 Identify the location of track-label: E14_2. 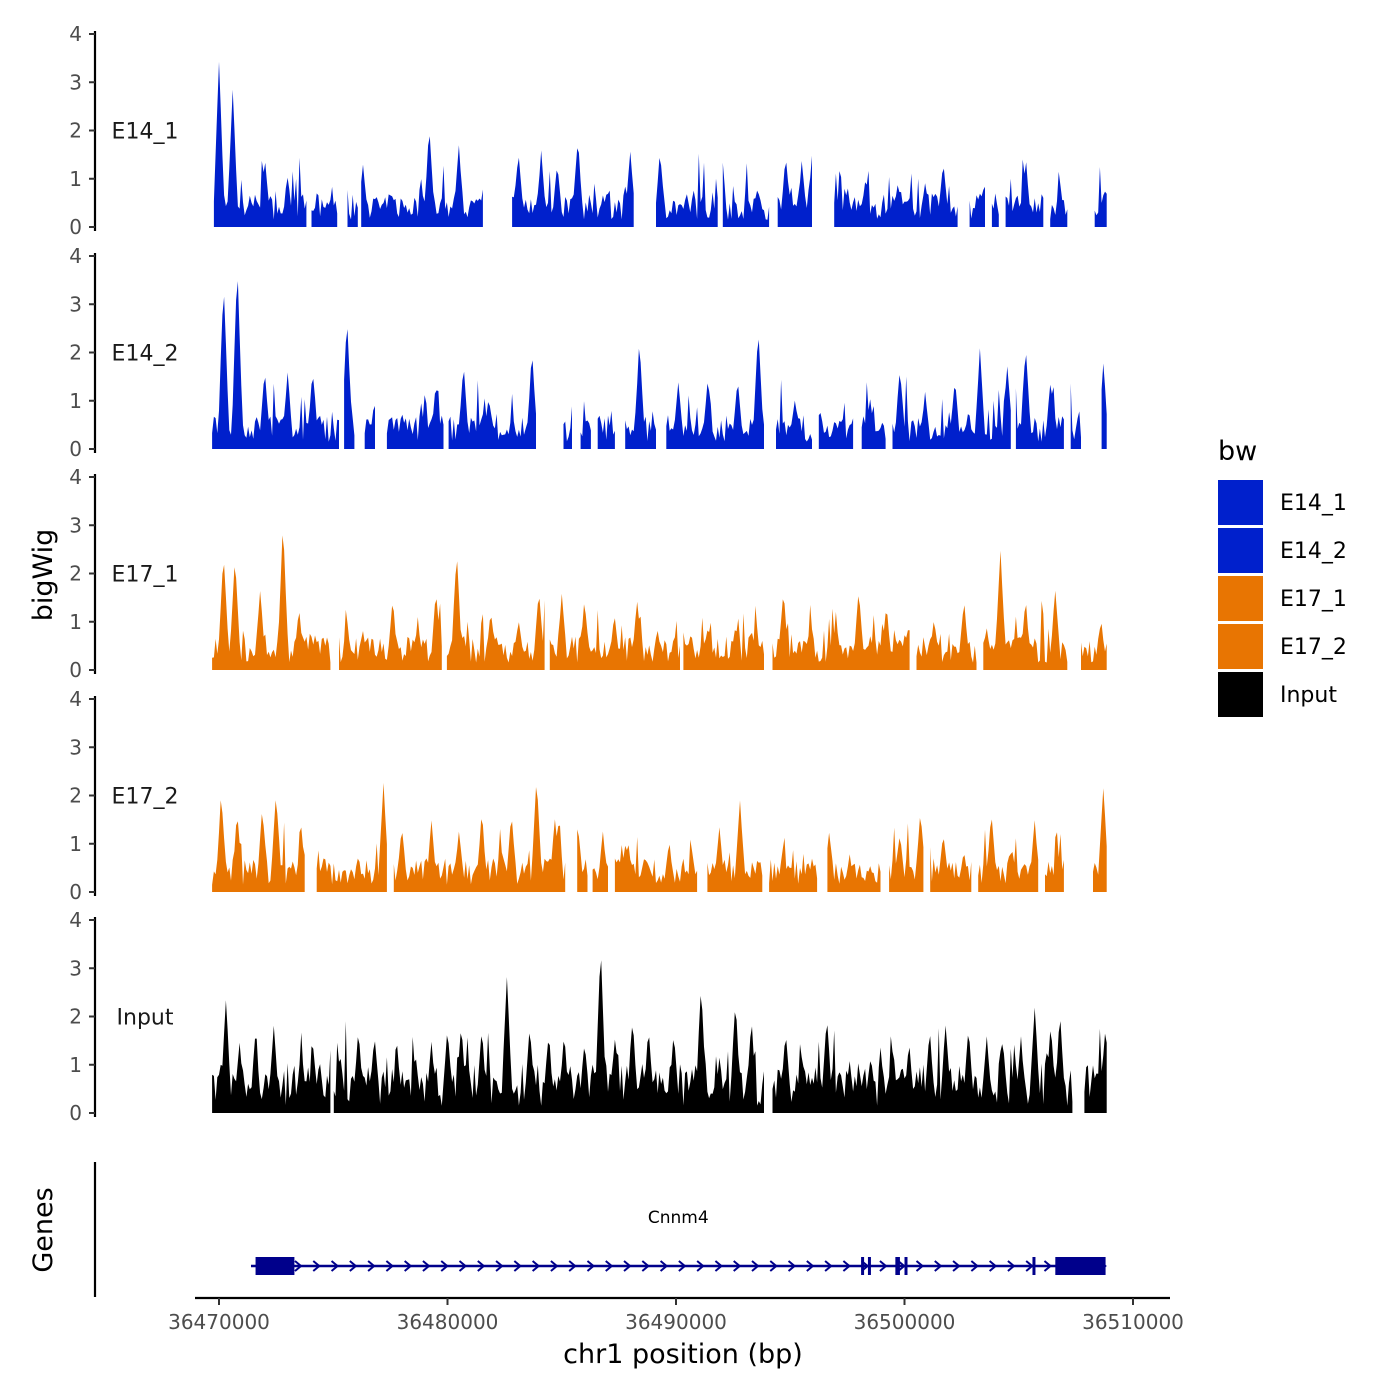
(145, 354).